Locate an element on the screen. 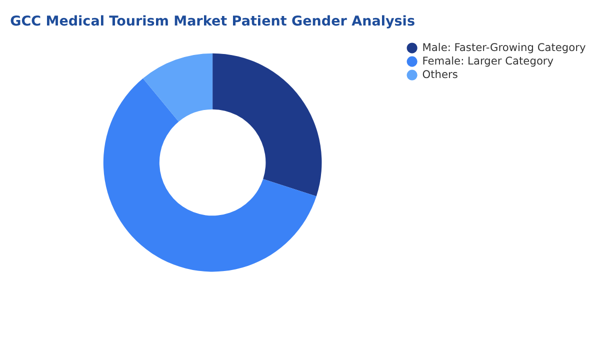 This screenshot has height=337, width=600. legend-label: Female: Larger Category is located at coordinates (488, 61).